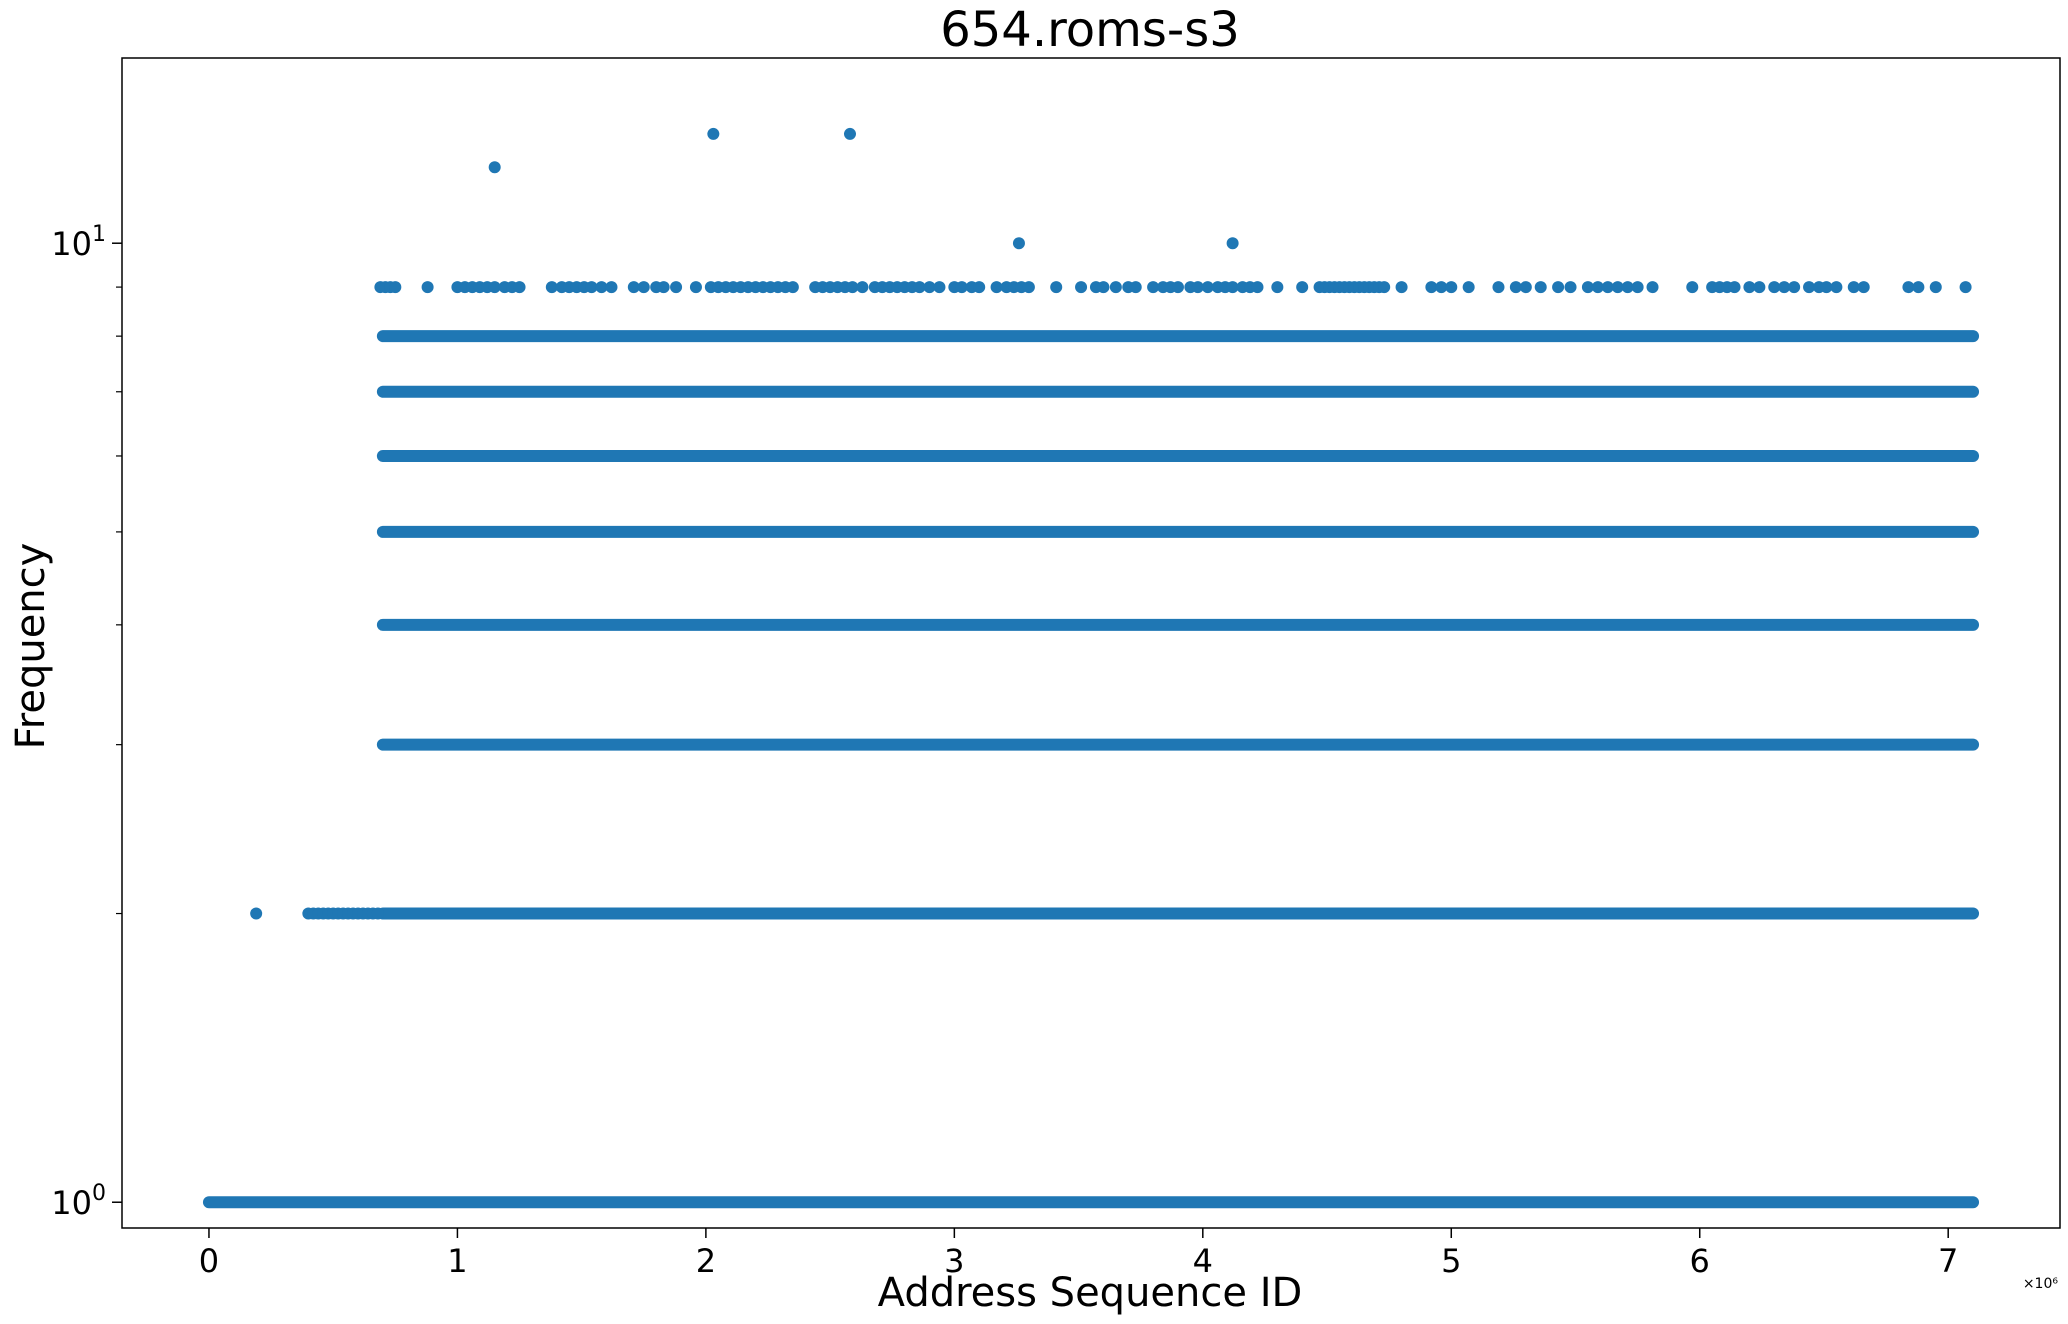  Describe the element at coordinates (954, 1261) in the screenshot. I see `x-tick-label-3: 3` at that location.